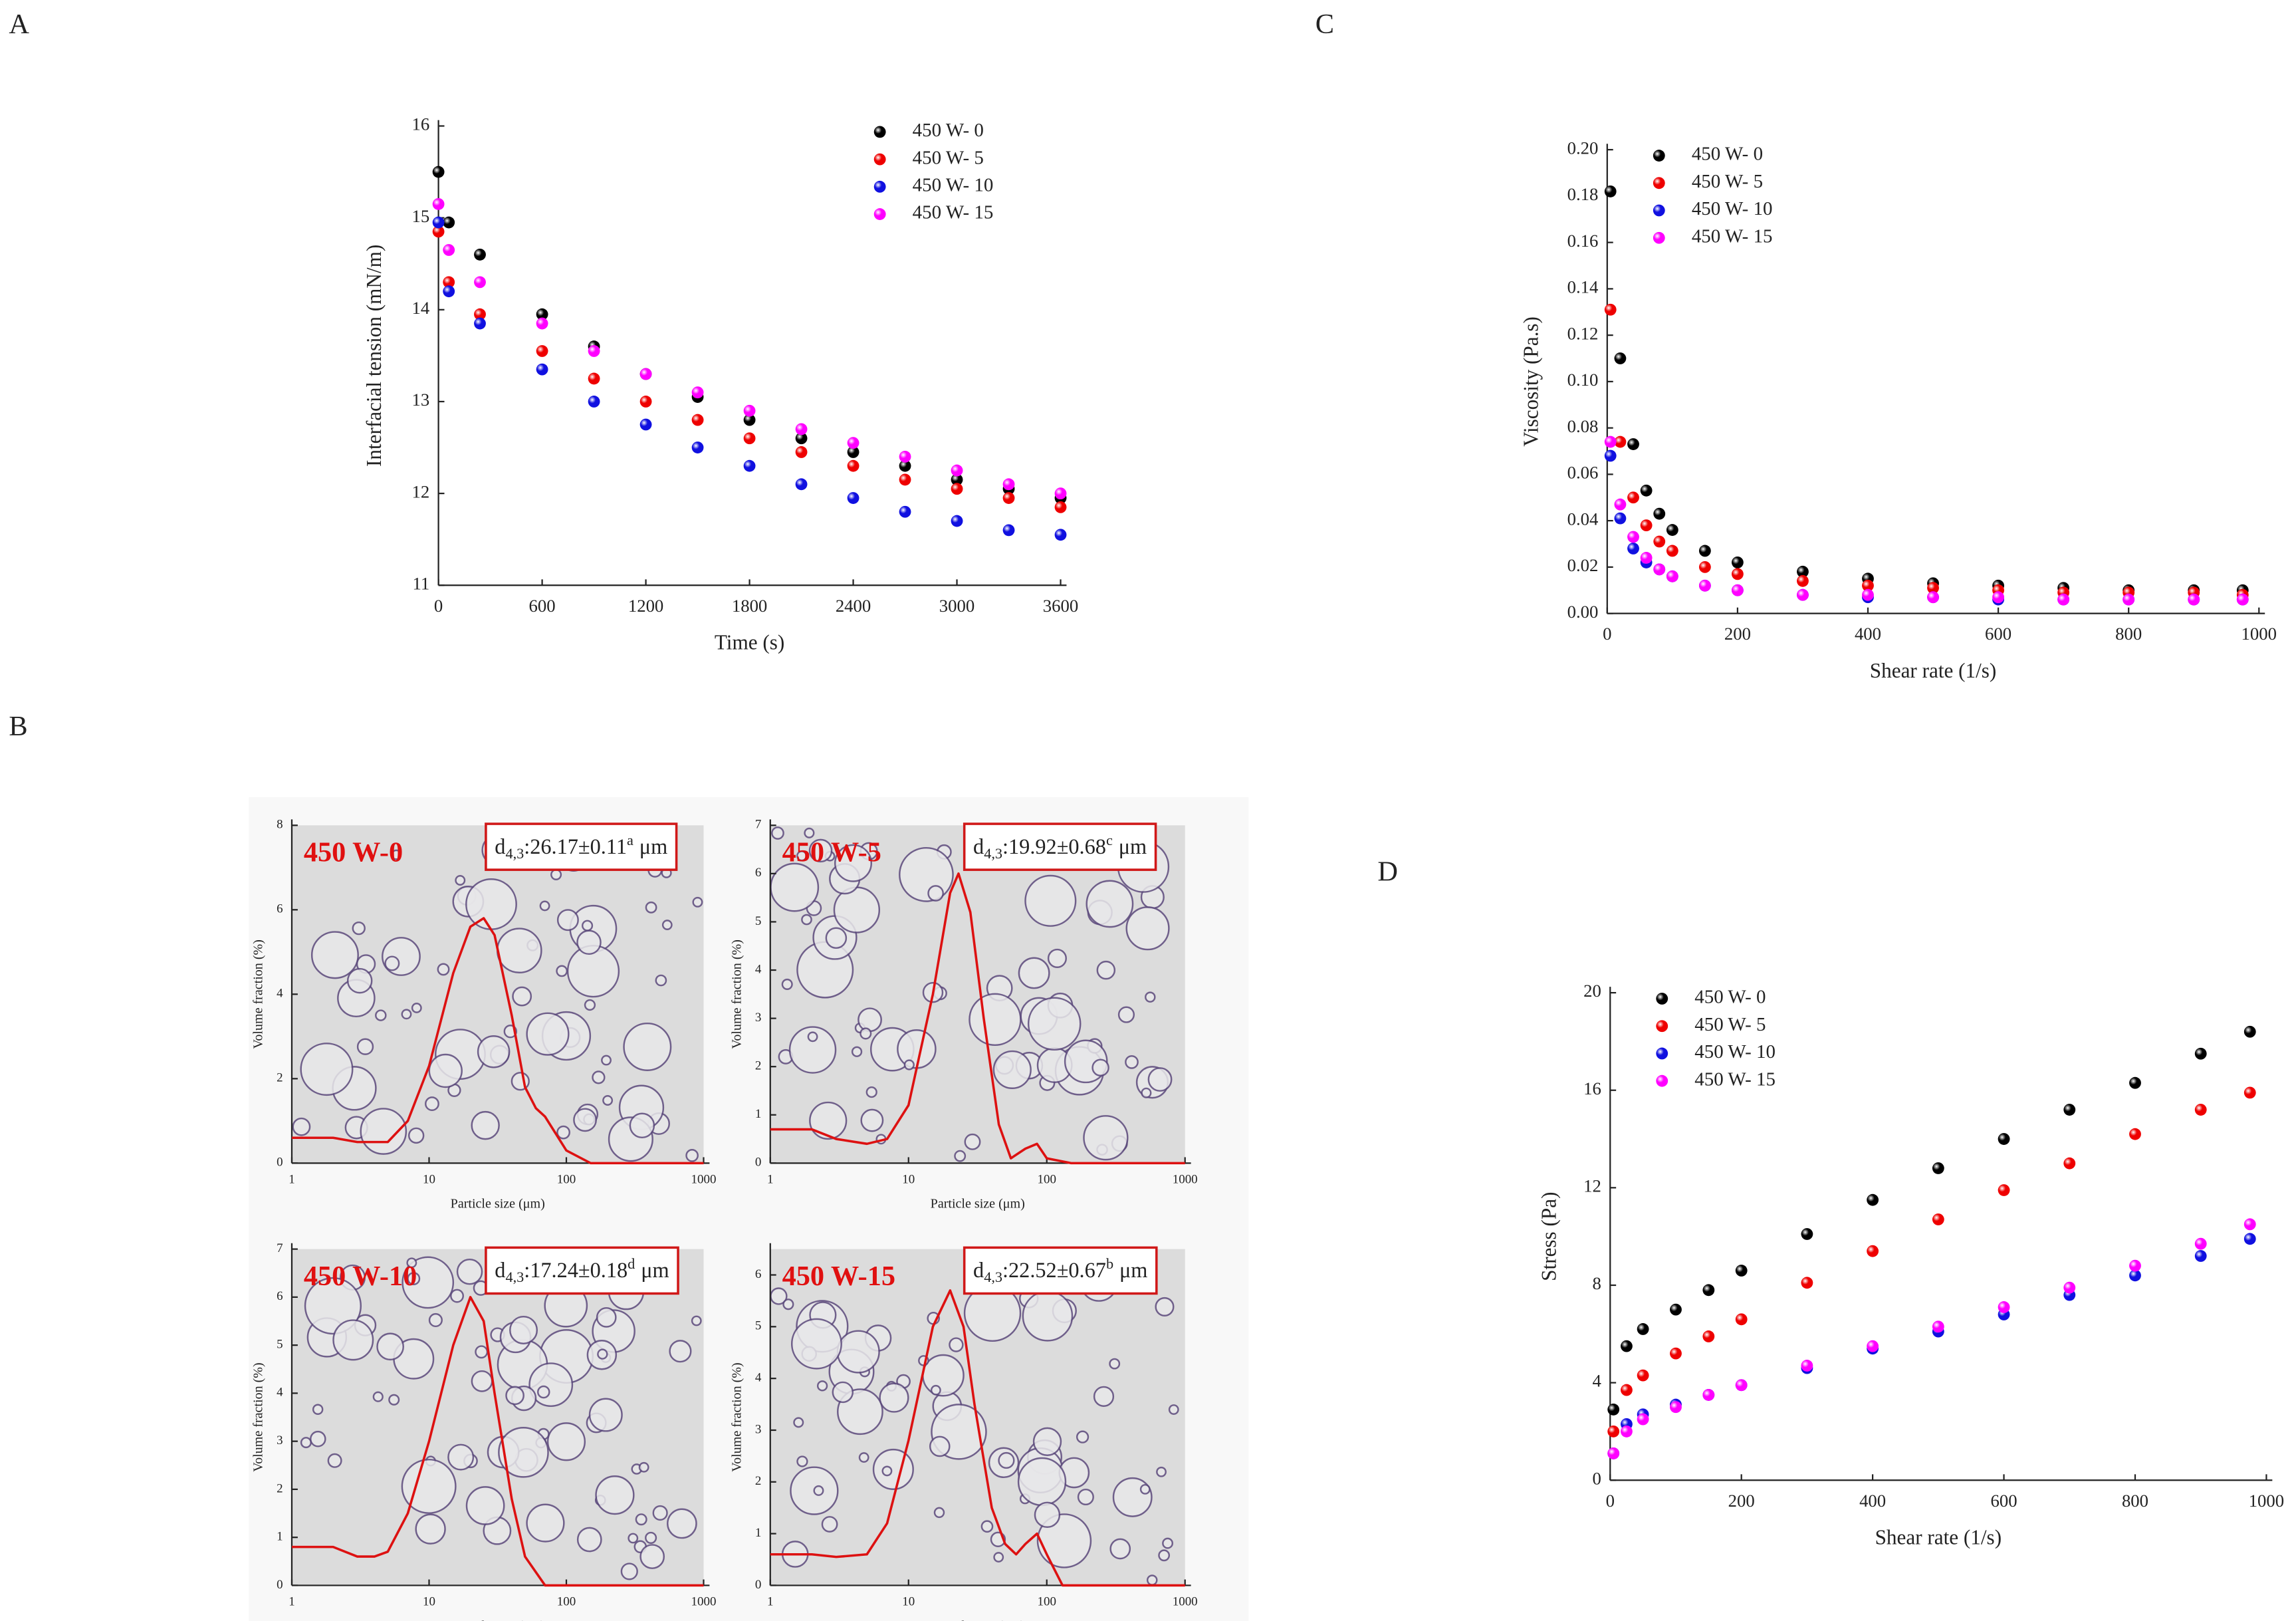 The image size is (2296, 1621). What do you see at coordinates (280, 1393) in the screenshot?
I see `y-tick-label: 4` at bounding box center [280, 1393].